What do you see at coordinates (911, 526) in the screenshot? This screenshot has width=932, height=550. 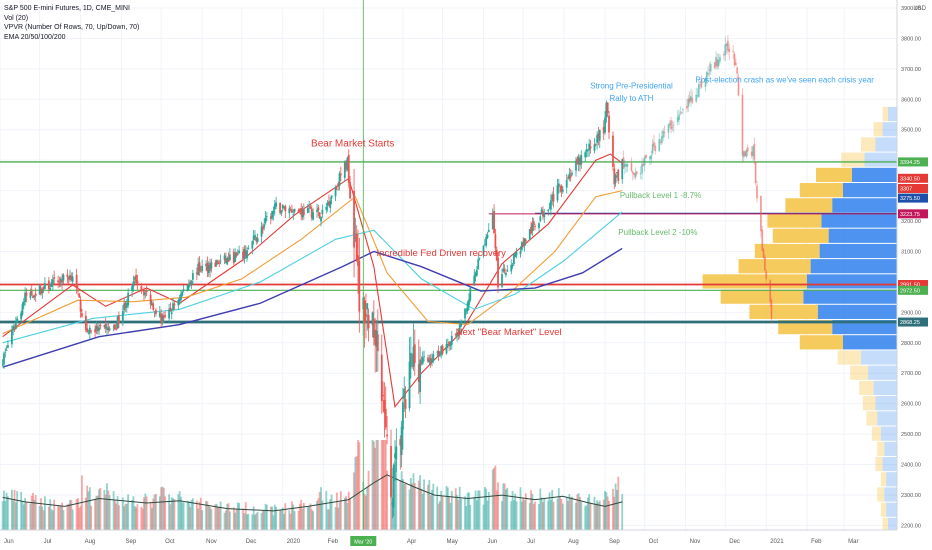 I see `price-tick-label: 2200.00` at bounding box center [911, 526].